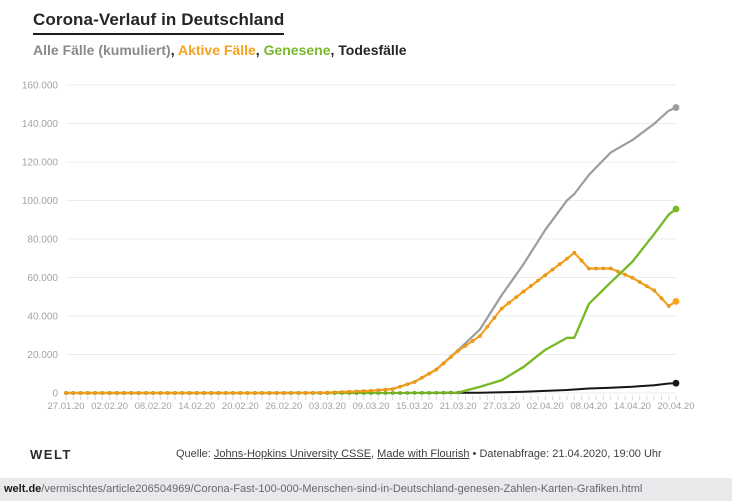  I want to click on x-axis-label-02.02.20: 02.02.20, so click(109, 406).